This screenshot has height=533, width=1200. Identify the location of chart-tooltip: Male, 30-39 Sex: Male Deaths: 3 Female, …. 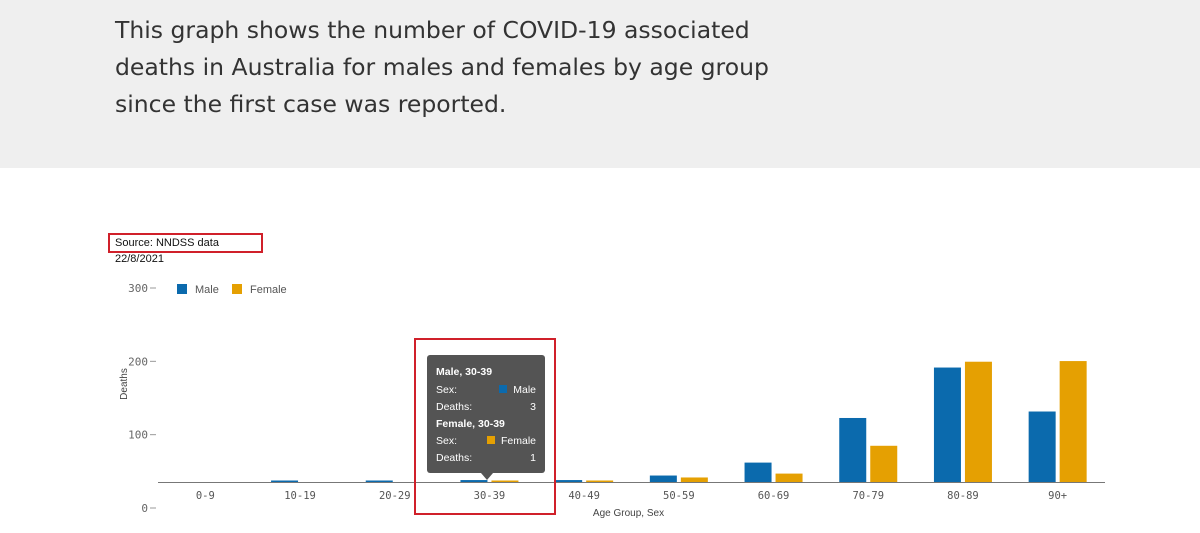
(486, 417).